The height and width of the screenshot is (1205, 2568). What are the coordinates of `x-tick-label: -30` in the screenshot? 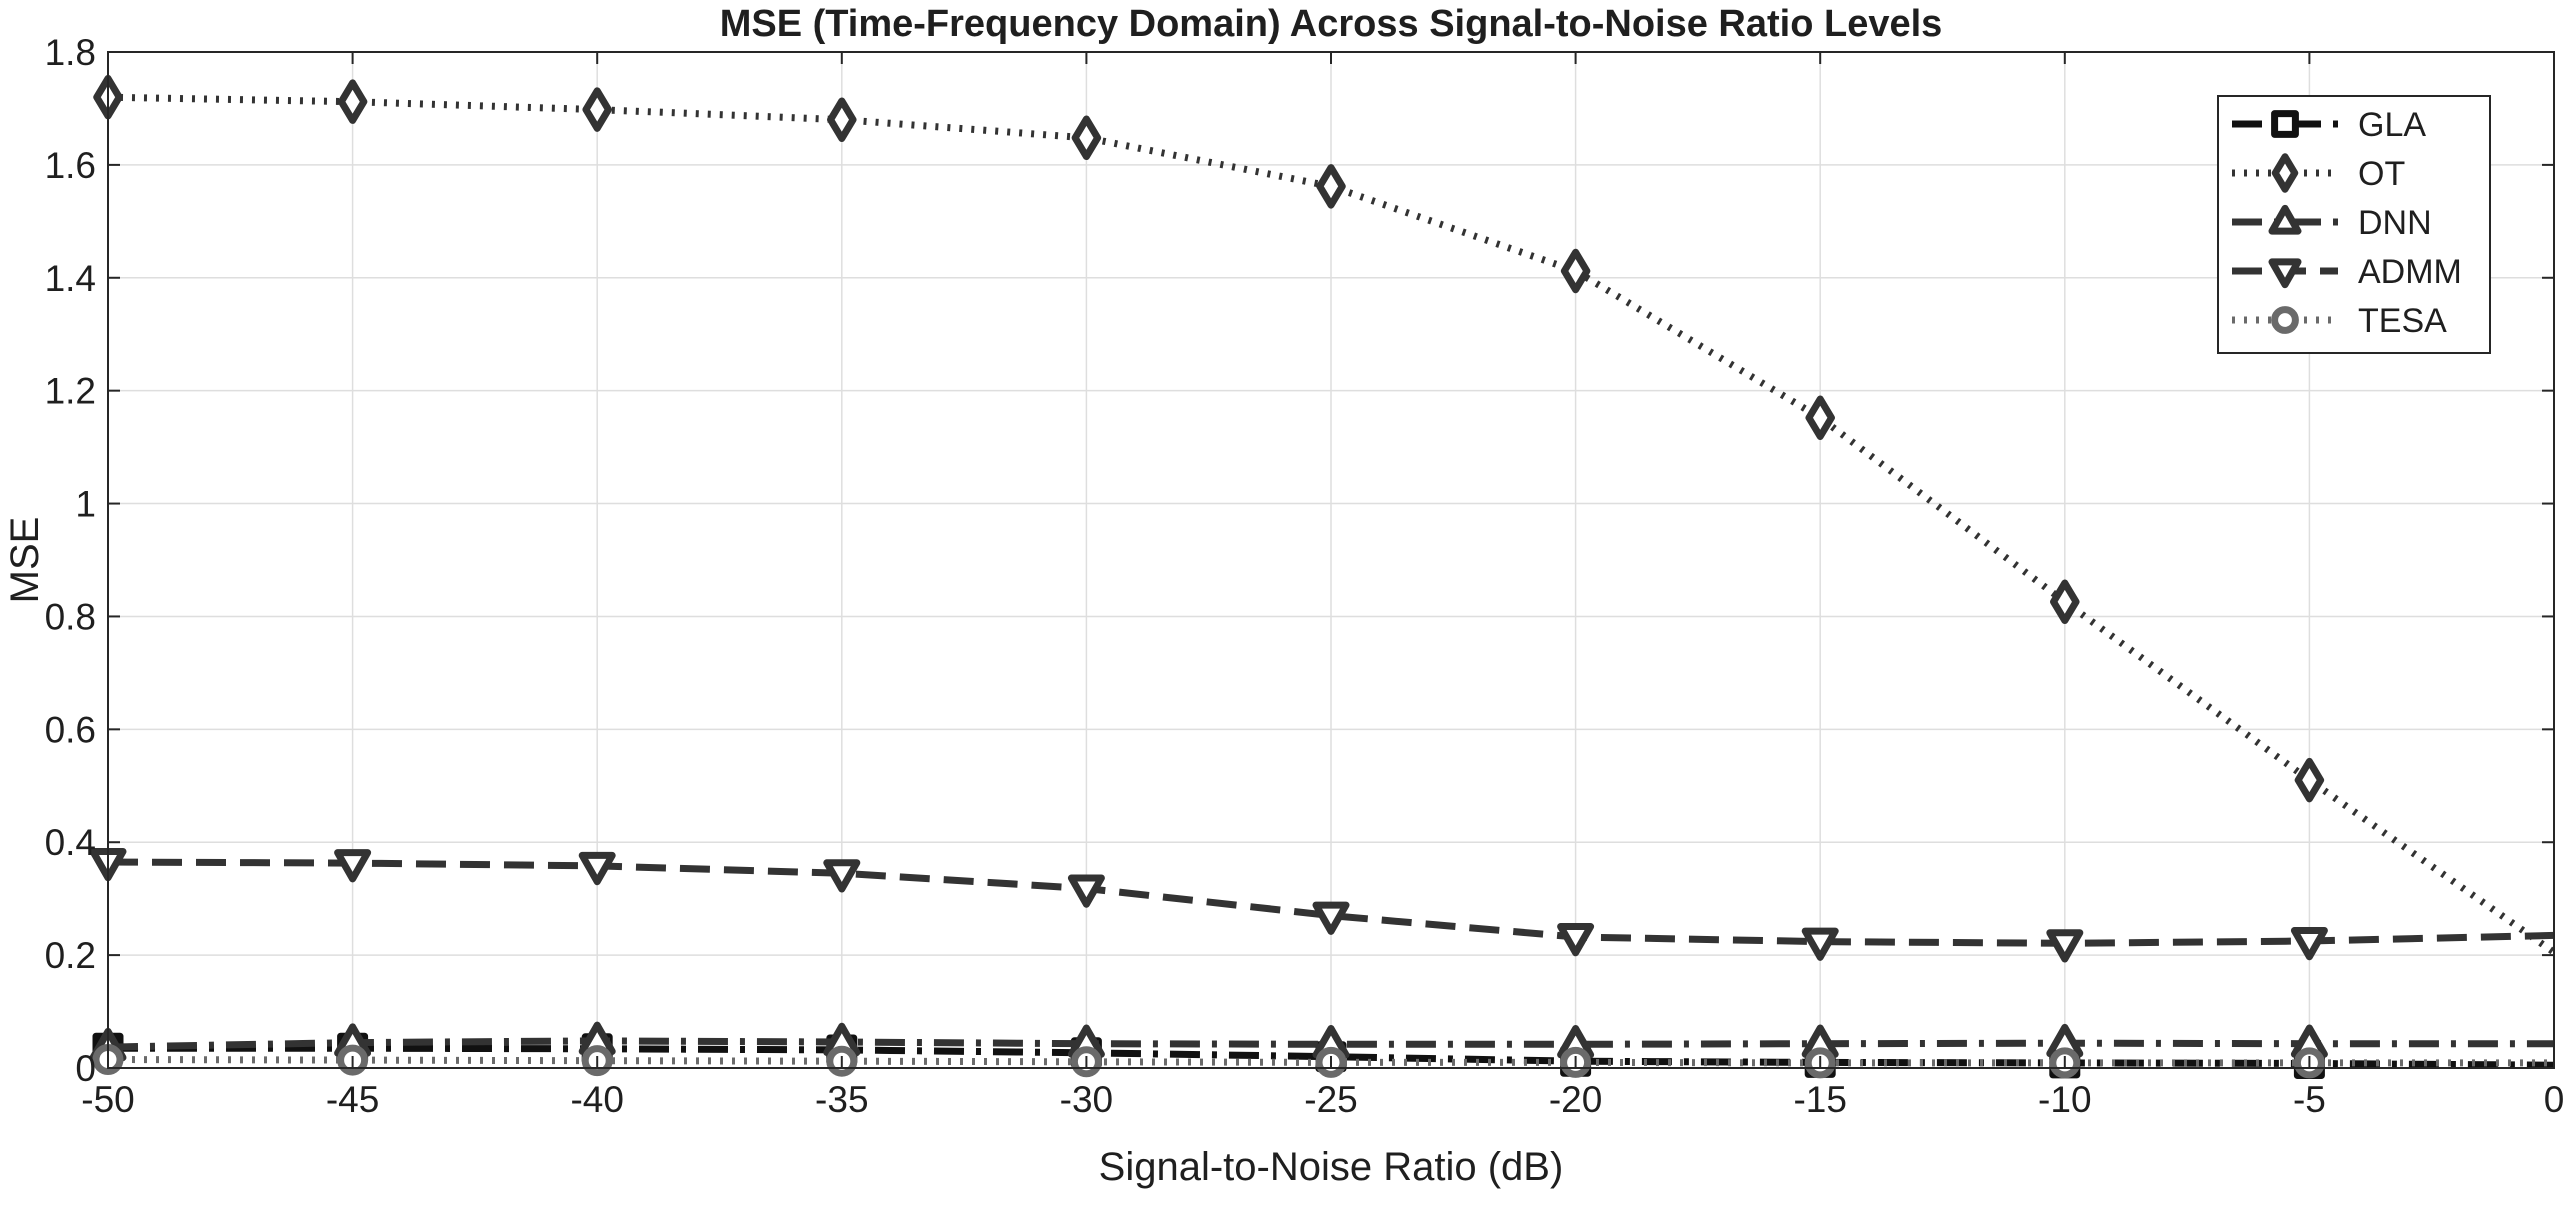 It's located at (1086, 1099).